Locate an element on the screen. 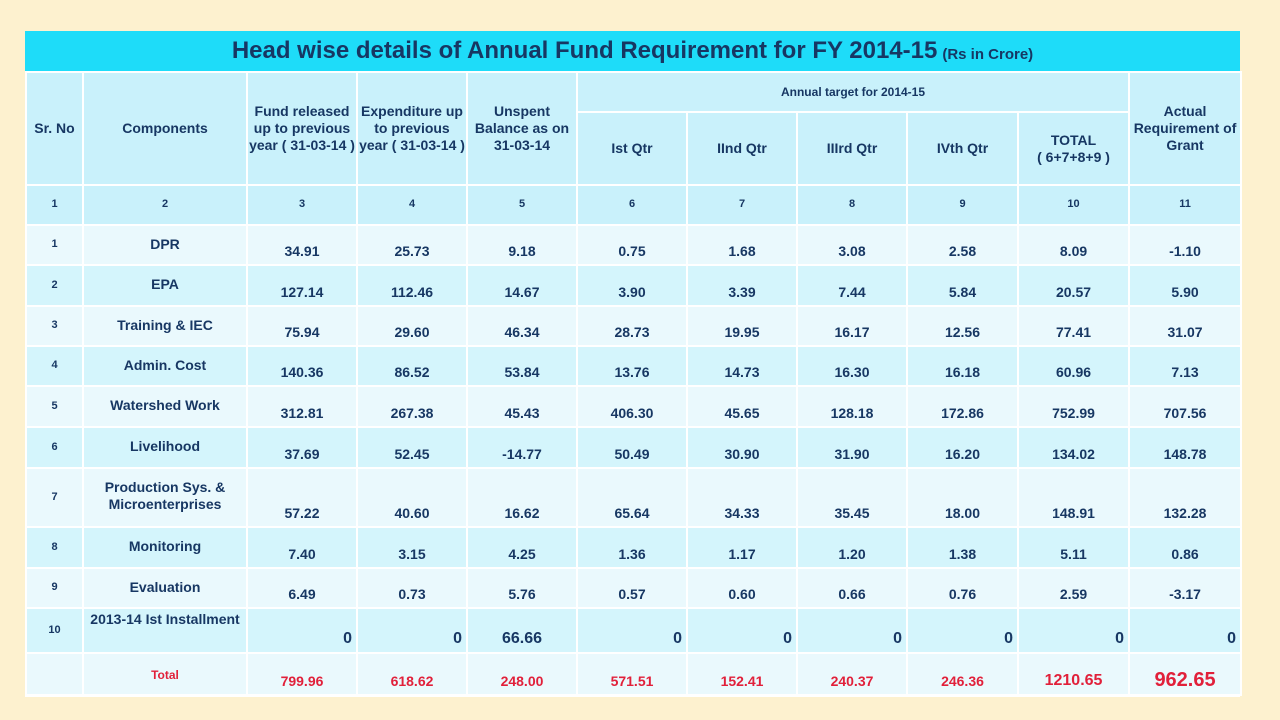  col-number: 10 is located at coordinates (1073, 205).